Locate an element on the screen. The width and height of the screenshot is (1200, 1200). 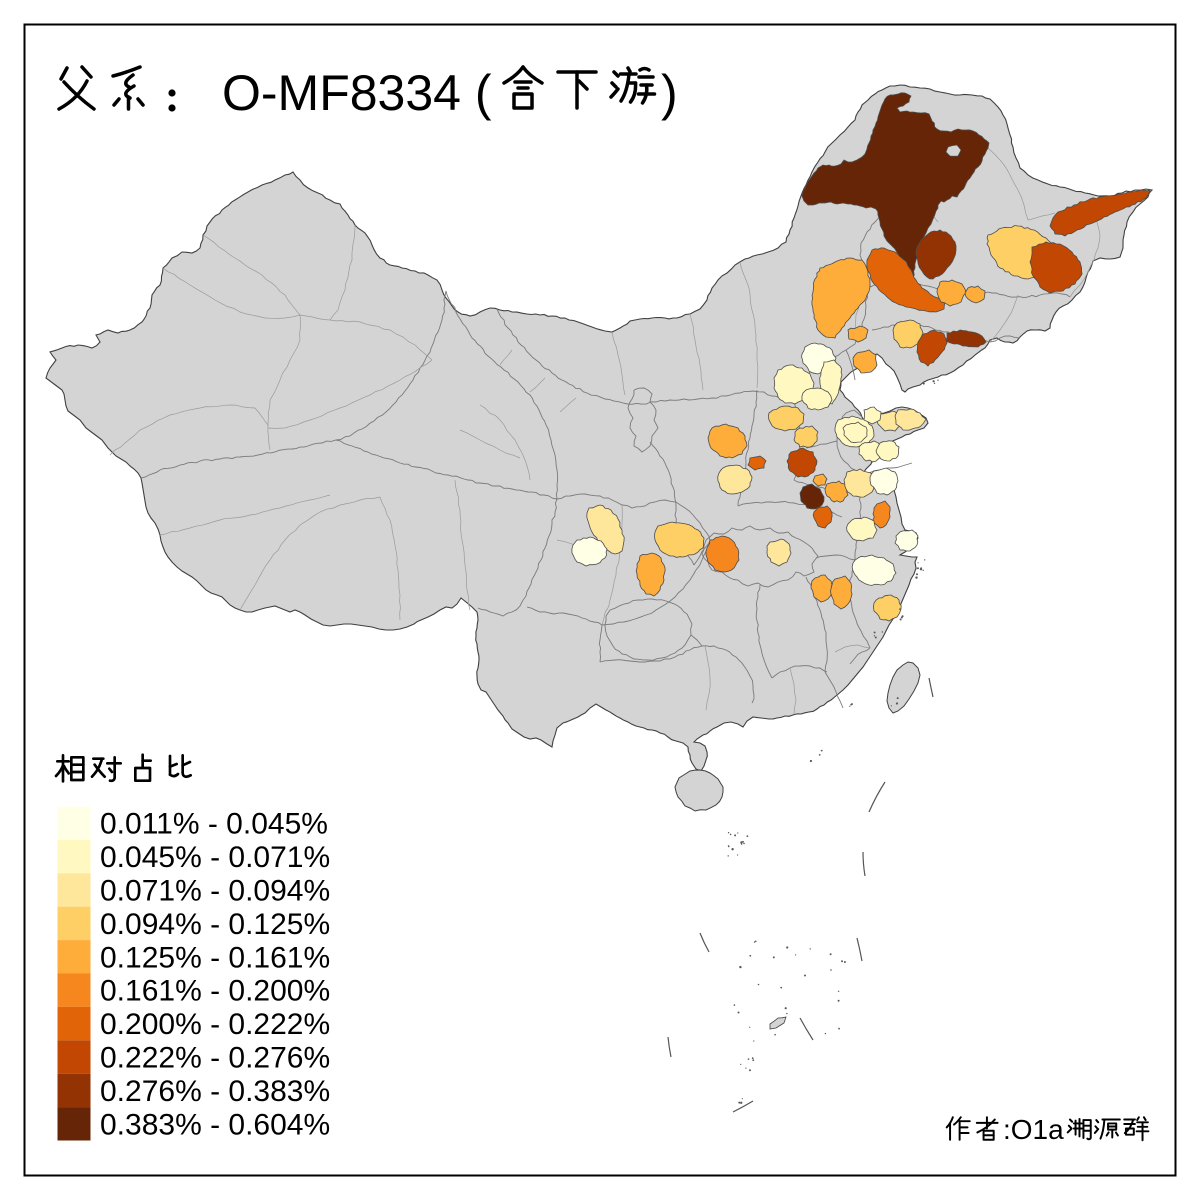
svg-text: 0.222% - 0.276% is located at coordinates (215, 1058).